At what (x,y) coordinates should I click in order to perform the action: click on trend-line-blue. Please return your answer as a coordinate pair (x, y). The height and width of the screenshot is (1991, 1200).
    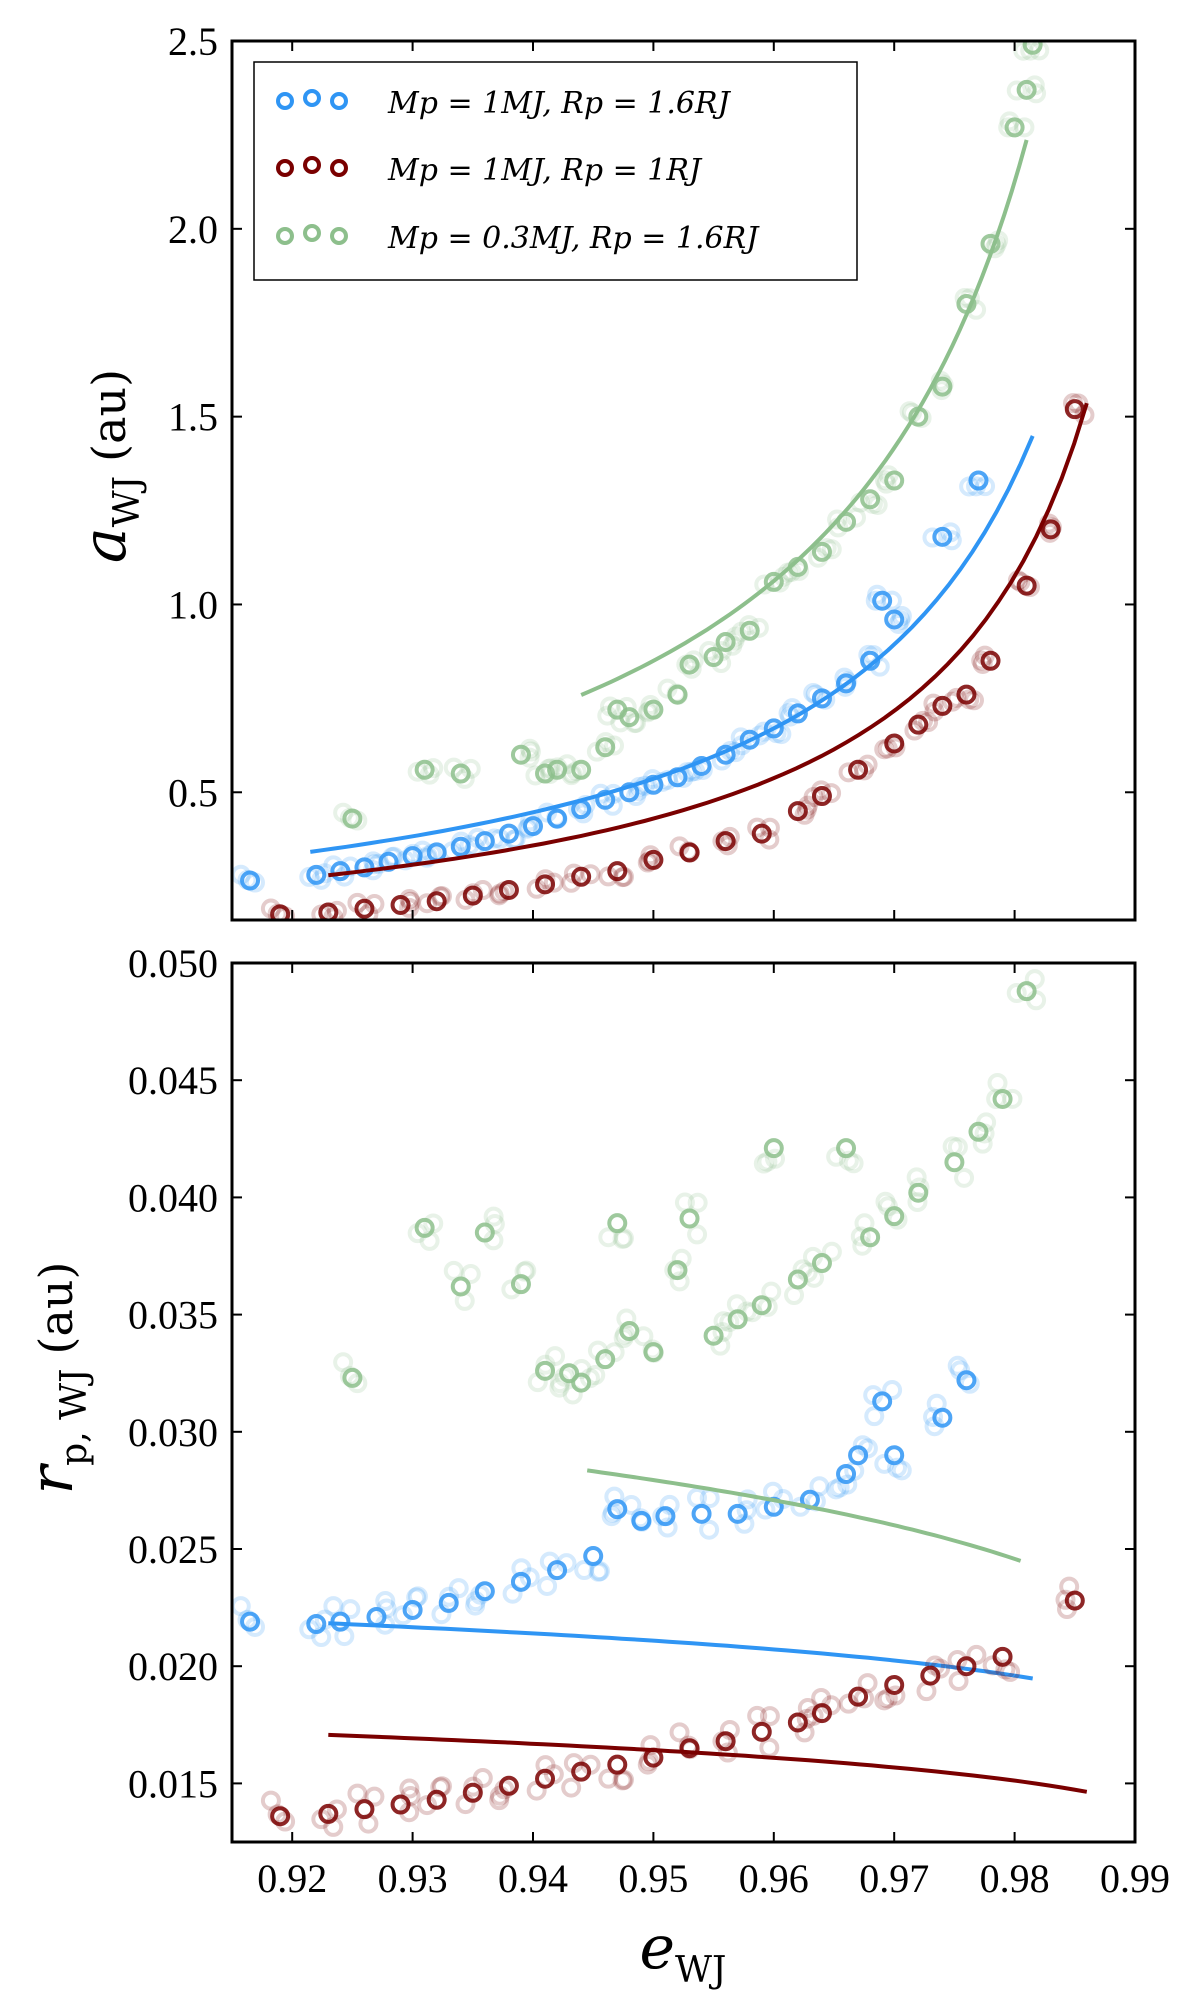
    Looking at the image, I should click on (681, 1651).